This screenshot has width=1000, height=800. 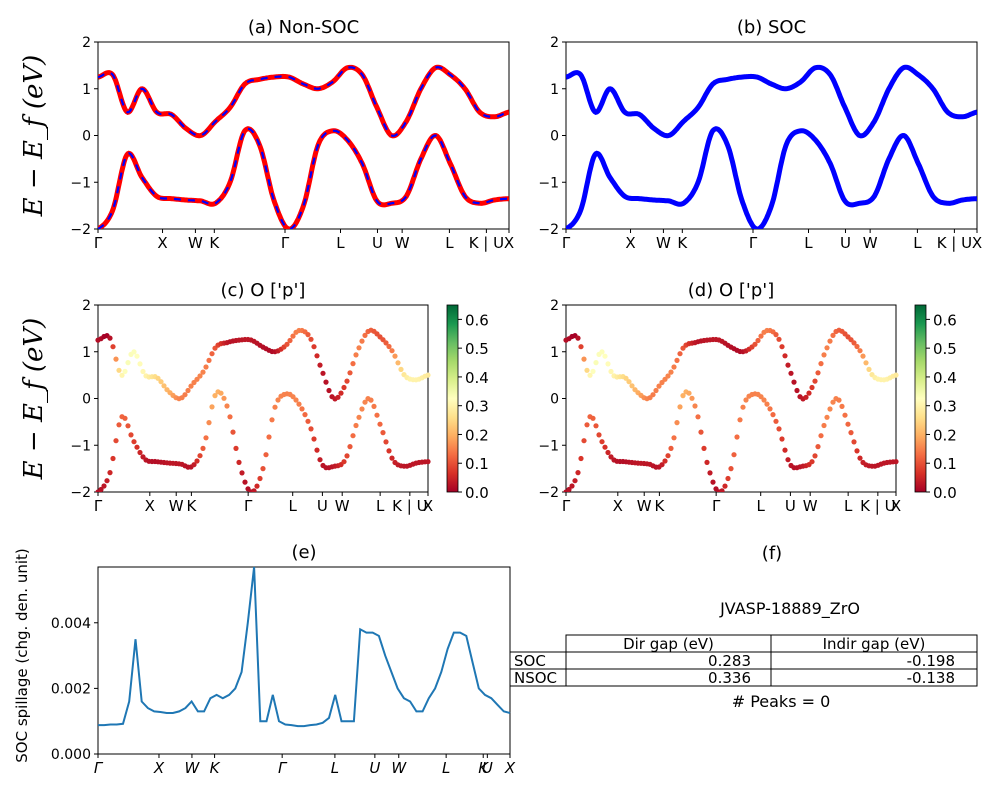 What do you see at coordinates (477, 320) in the screenshot?
I see `colorbar-tick-label: 0.6` at bounding box center [477, 320].